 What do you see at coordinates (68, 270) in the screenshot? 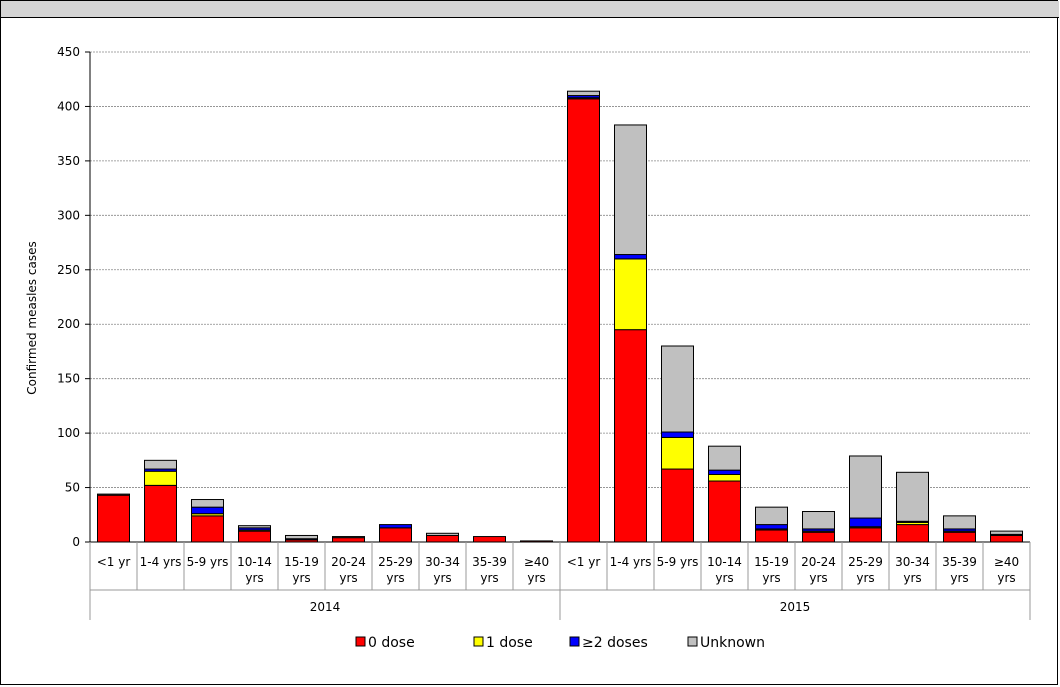
I see `y-tick-label: 250` at bounding box center [68, 270].